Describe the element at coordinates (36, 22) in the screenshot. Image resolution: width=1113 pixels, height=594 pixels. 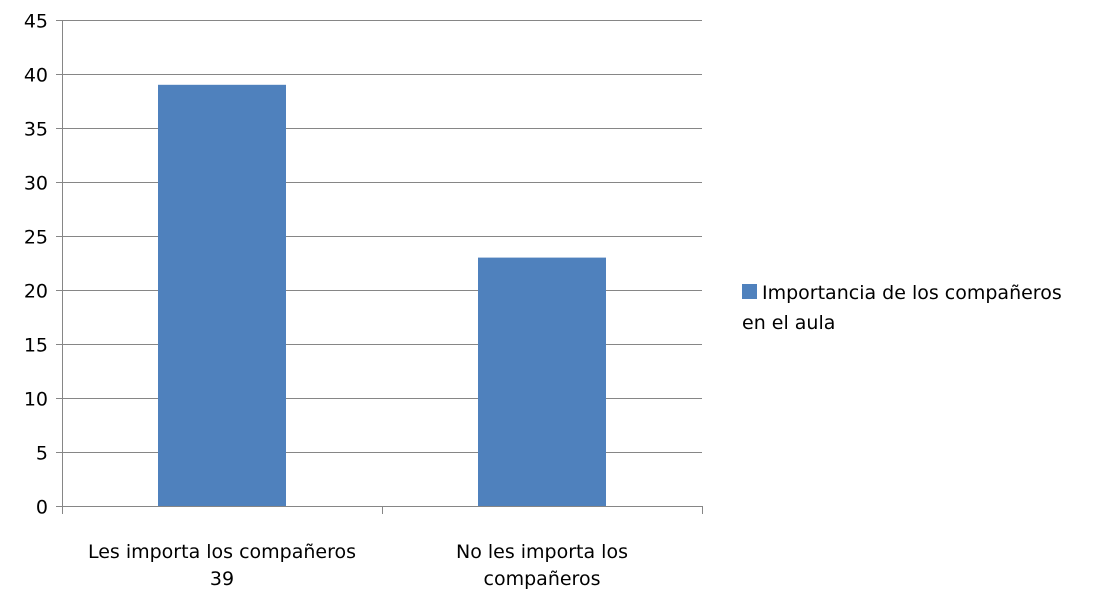
I see `y-tick-label: 45` at that location.